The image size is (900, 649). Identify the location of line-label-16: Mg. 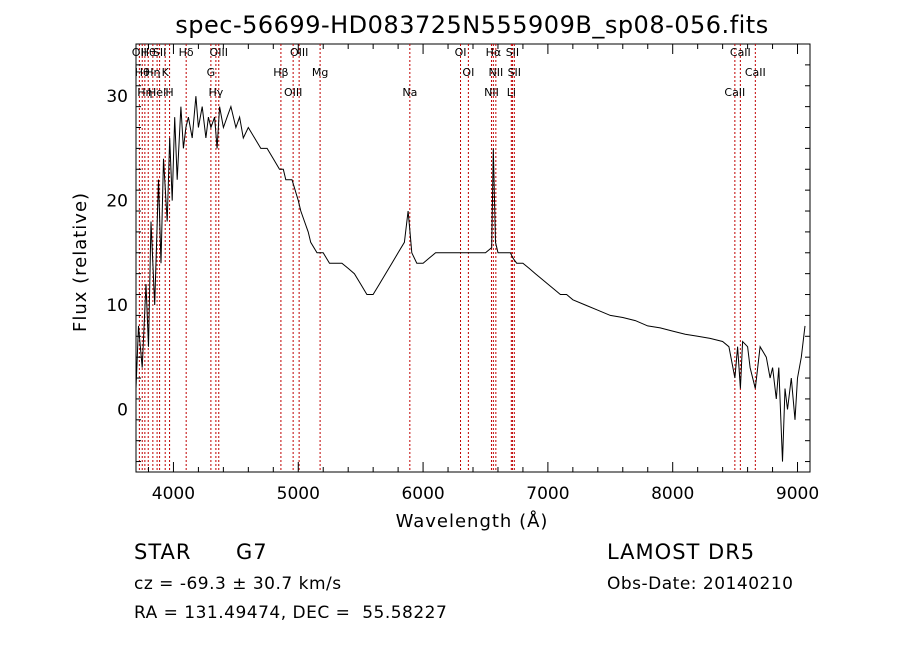
(320, 72).